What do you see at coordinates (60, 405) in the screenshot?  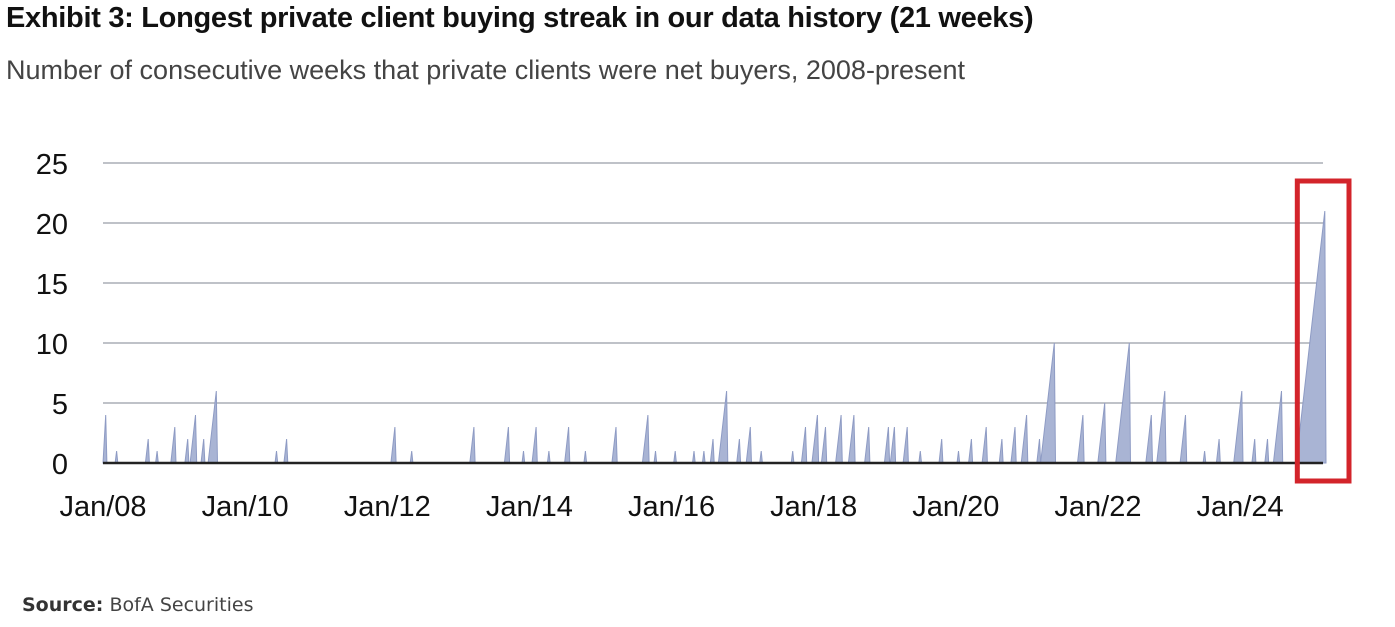 I see `y-tick-label: 5` at bounding box center [60, 405].